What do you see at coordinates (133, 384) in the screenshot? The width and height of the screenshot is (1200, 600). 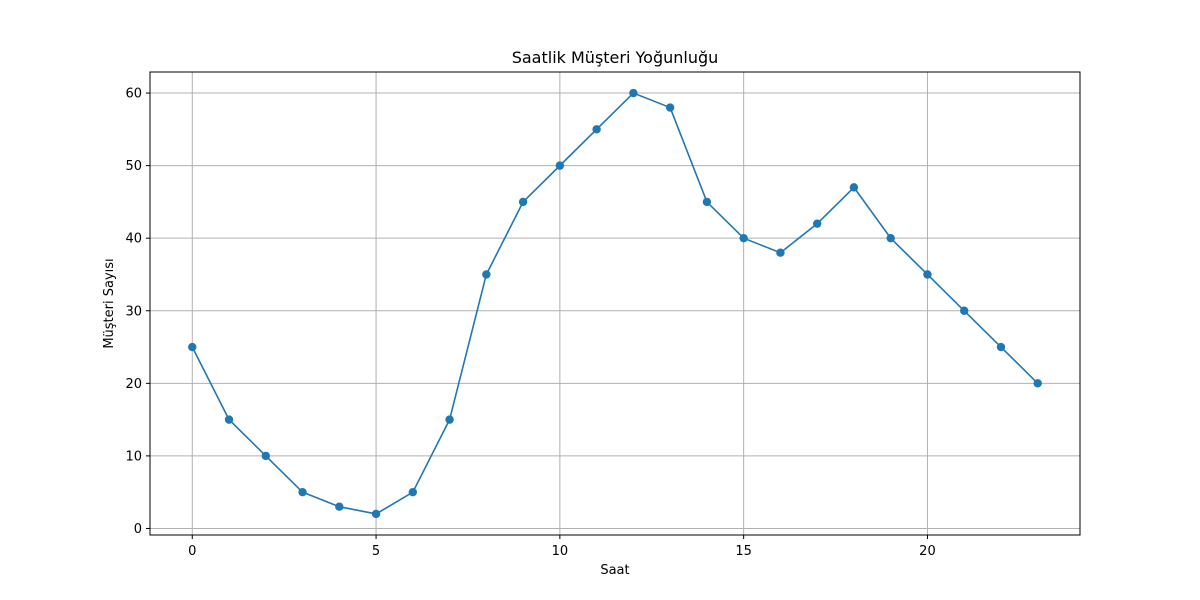 I see `y-tick-label: 20` at bounding box center [133, 384].